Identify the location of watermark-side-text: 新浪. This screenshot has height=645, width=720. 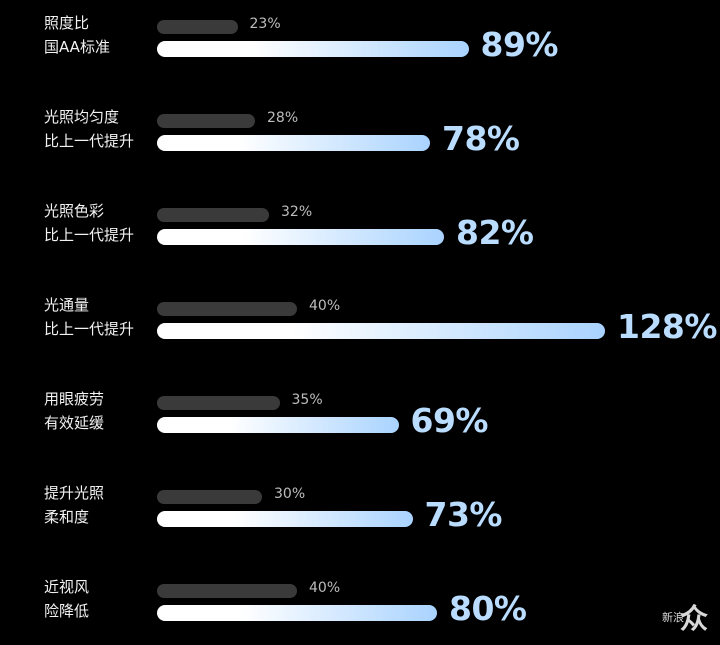
(672, 617).